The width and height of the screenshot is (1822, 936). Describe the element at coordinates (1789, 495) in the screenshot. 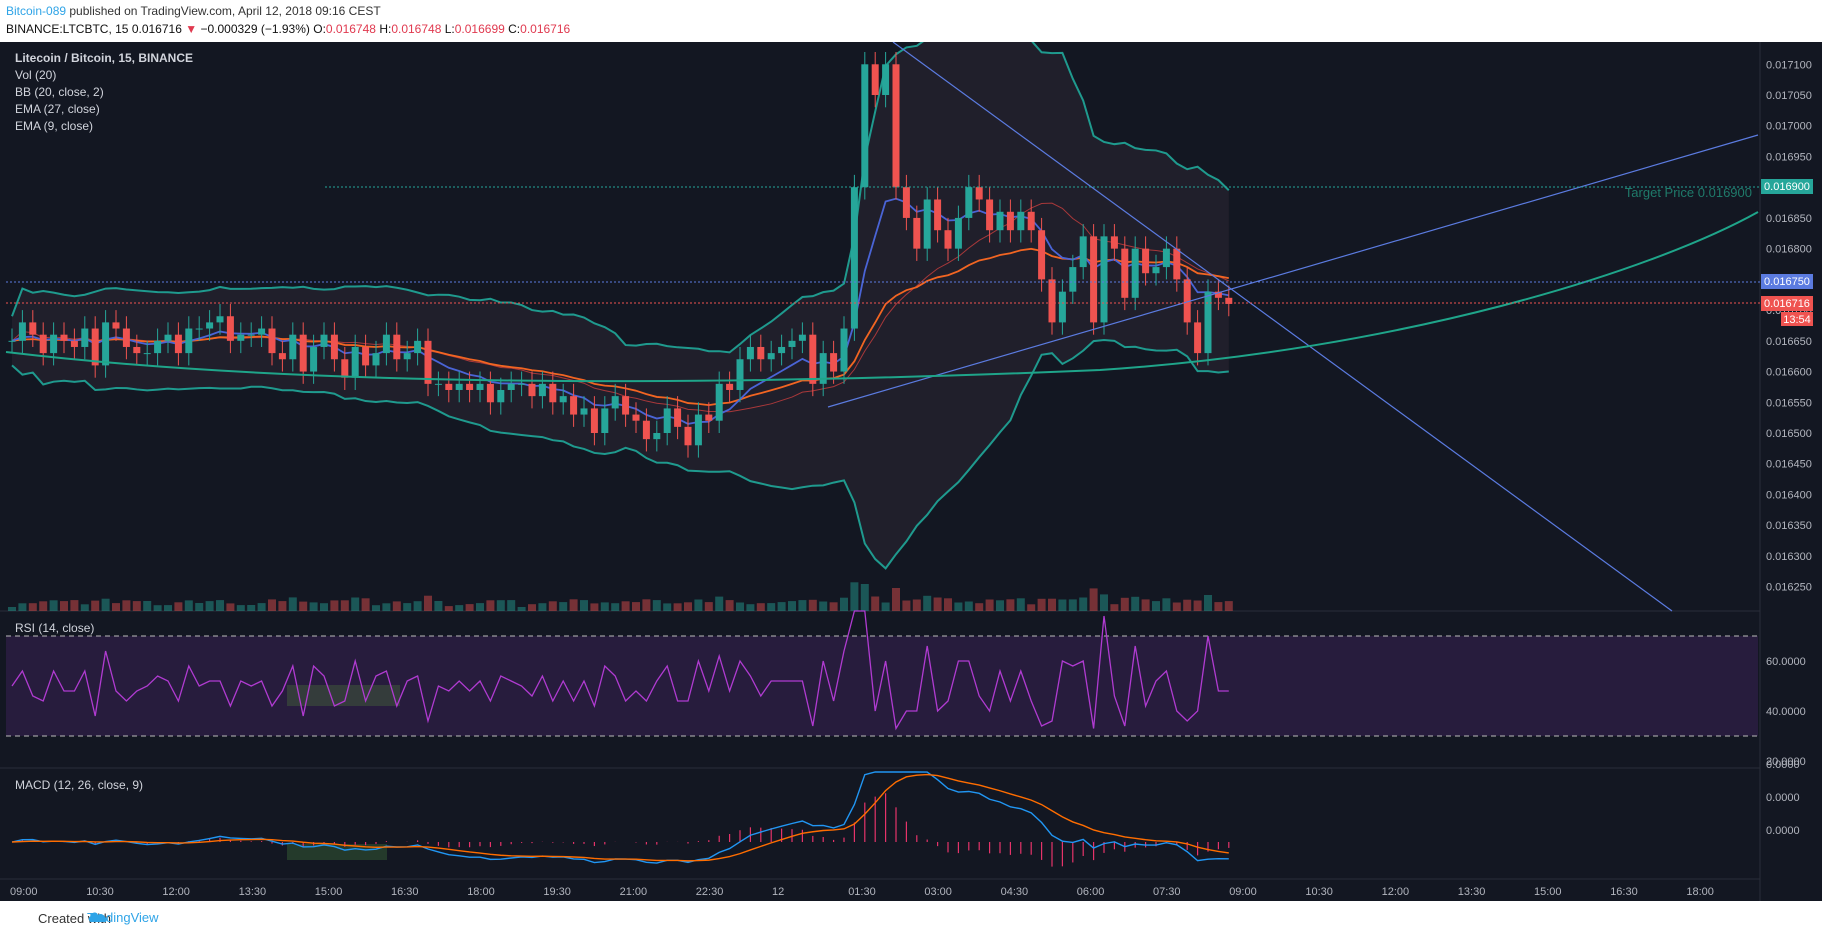

I see `price-tick-label: 0.016400` at that location.